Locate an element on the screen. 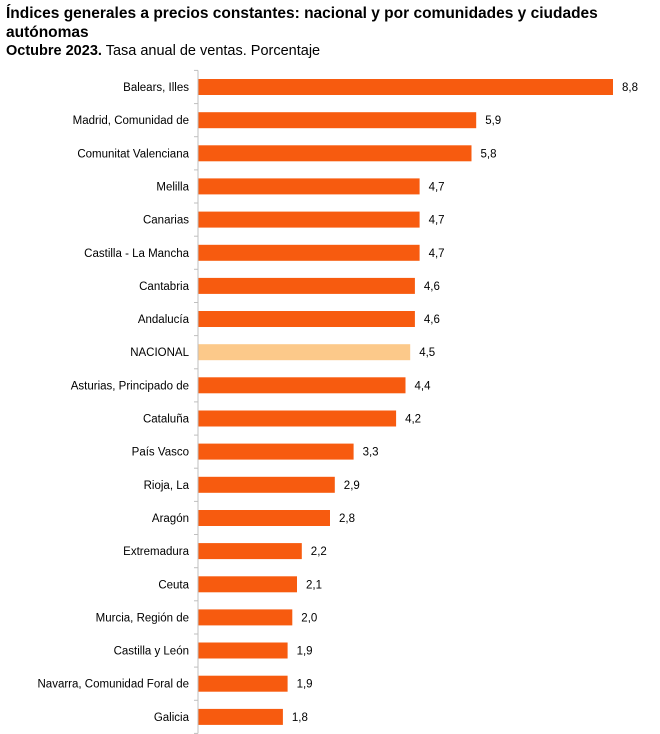 Image resolution: width=660 pixels, height=734 pixels. category-label: Rioja, La is located at coordinates (167, 486).